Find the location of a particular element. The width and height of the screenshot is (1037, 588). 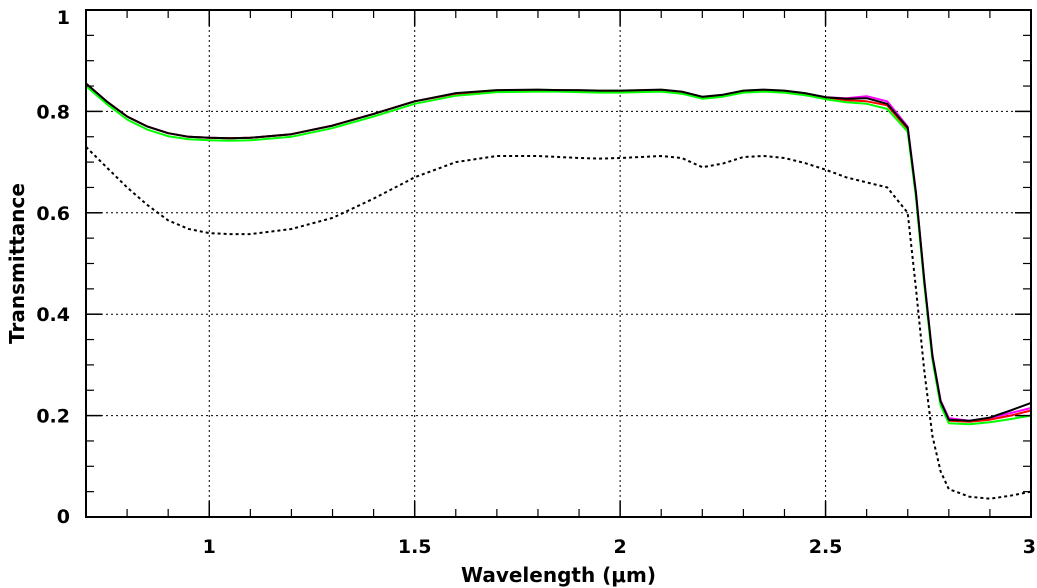

y-tick-label: 0.6 is located at coordinates (53, 214).